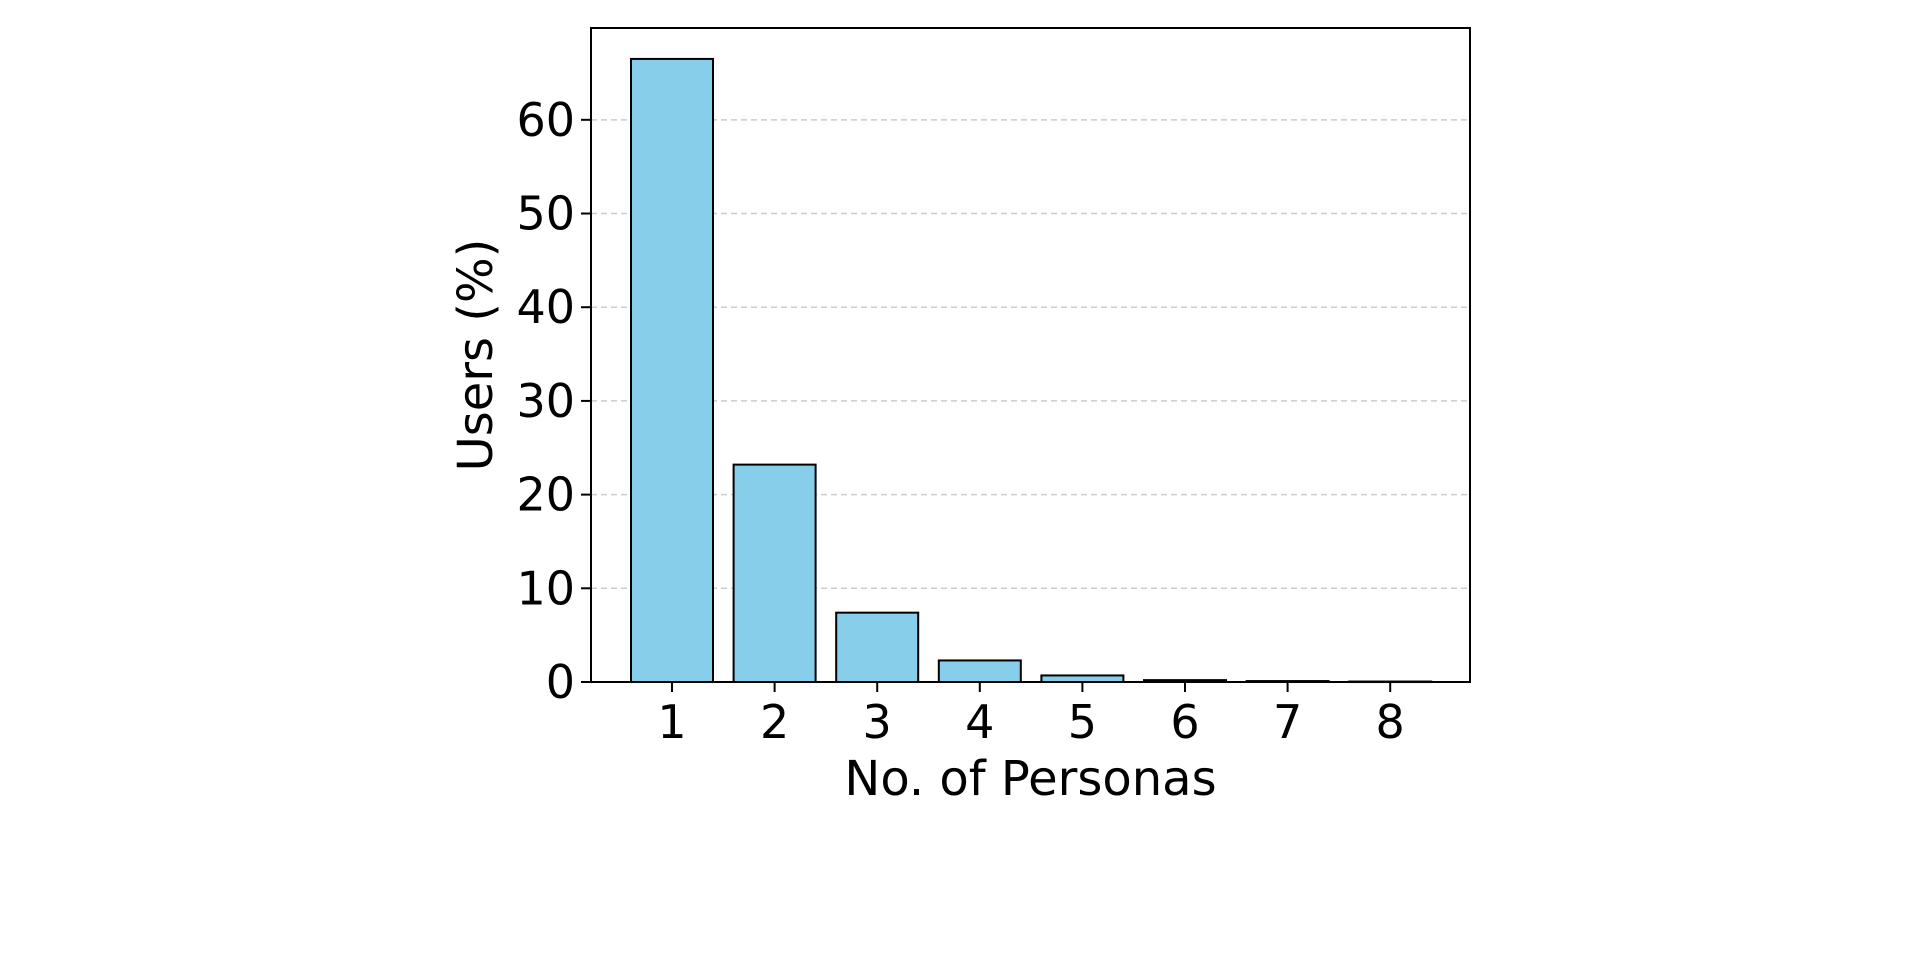 The height and width of the screenshot is (956, 1924). I want to click on y-axis-title: Users (%), so click(476, 355).